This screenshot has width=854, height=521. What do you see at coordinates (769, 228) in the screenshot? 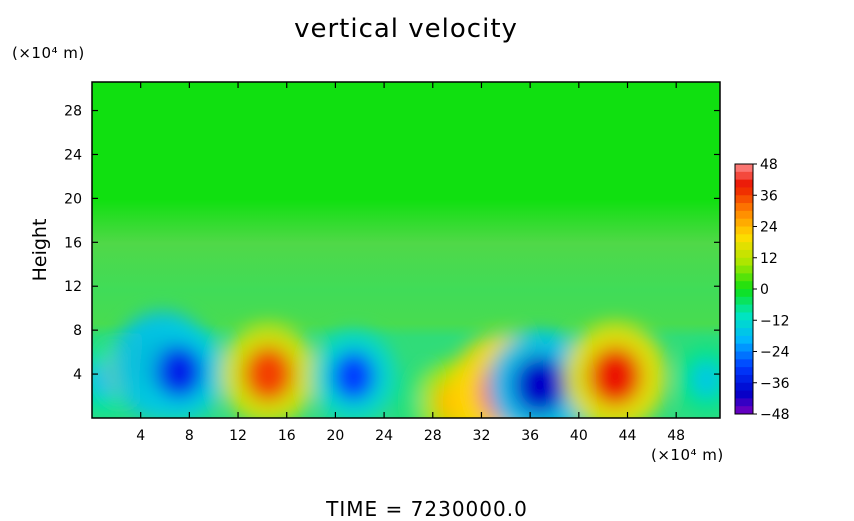
I see `colorbar-tick-label: 24` at bounding box center [769, 228].